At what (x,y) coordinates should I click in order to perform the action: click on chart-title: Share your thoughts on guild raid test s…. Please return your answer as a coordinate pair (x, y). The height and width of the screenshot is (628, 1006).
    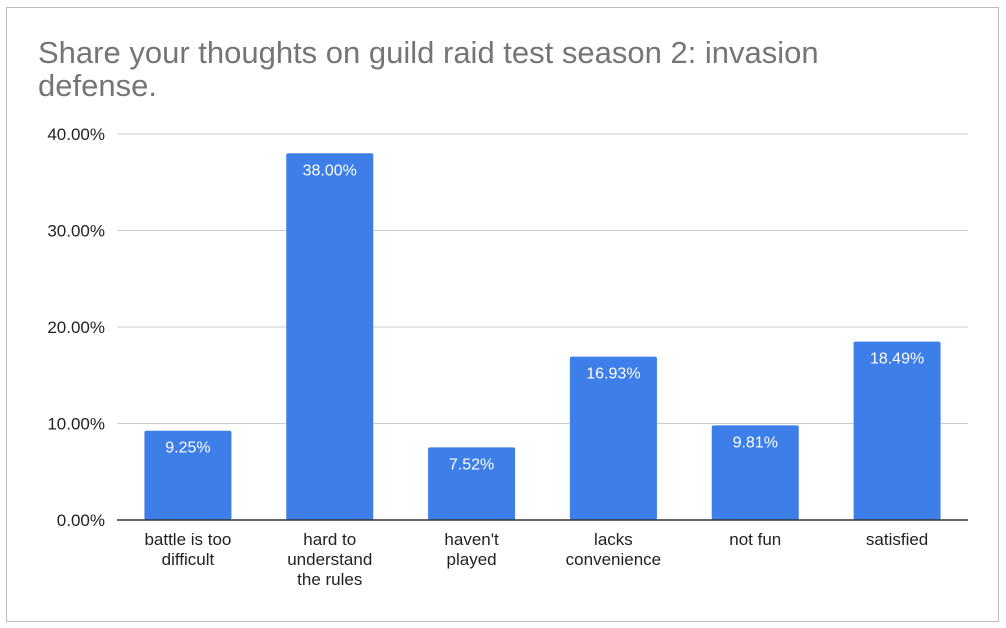
    Looking at the image, I should click on (428, 69).